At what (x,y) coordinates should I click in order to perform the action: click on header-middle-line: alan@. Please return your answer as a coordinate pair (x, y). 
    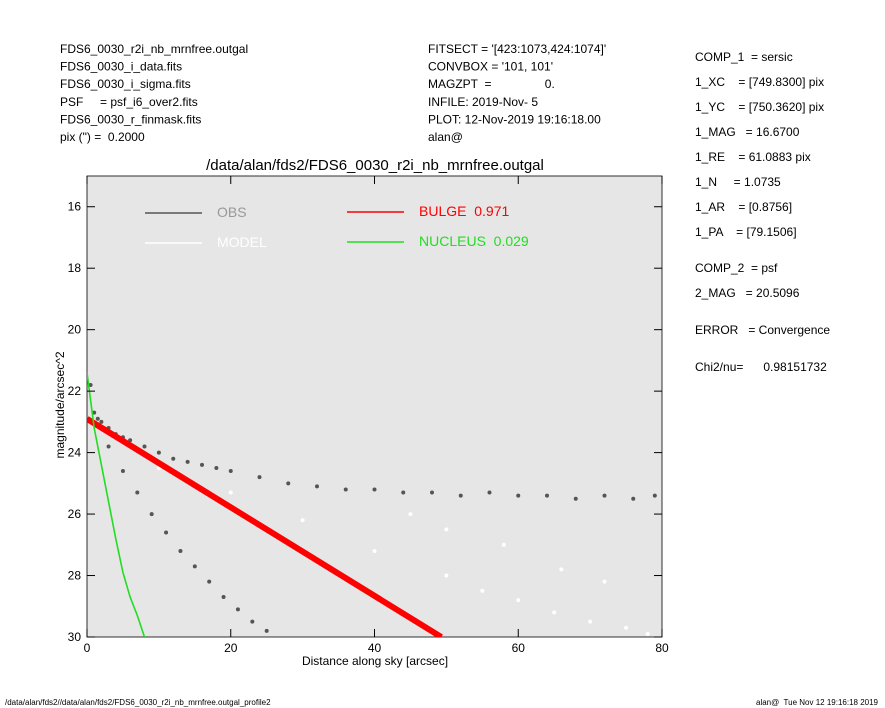
    Looking at the image, I should click on (445, 137).